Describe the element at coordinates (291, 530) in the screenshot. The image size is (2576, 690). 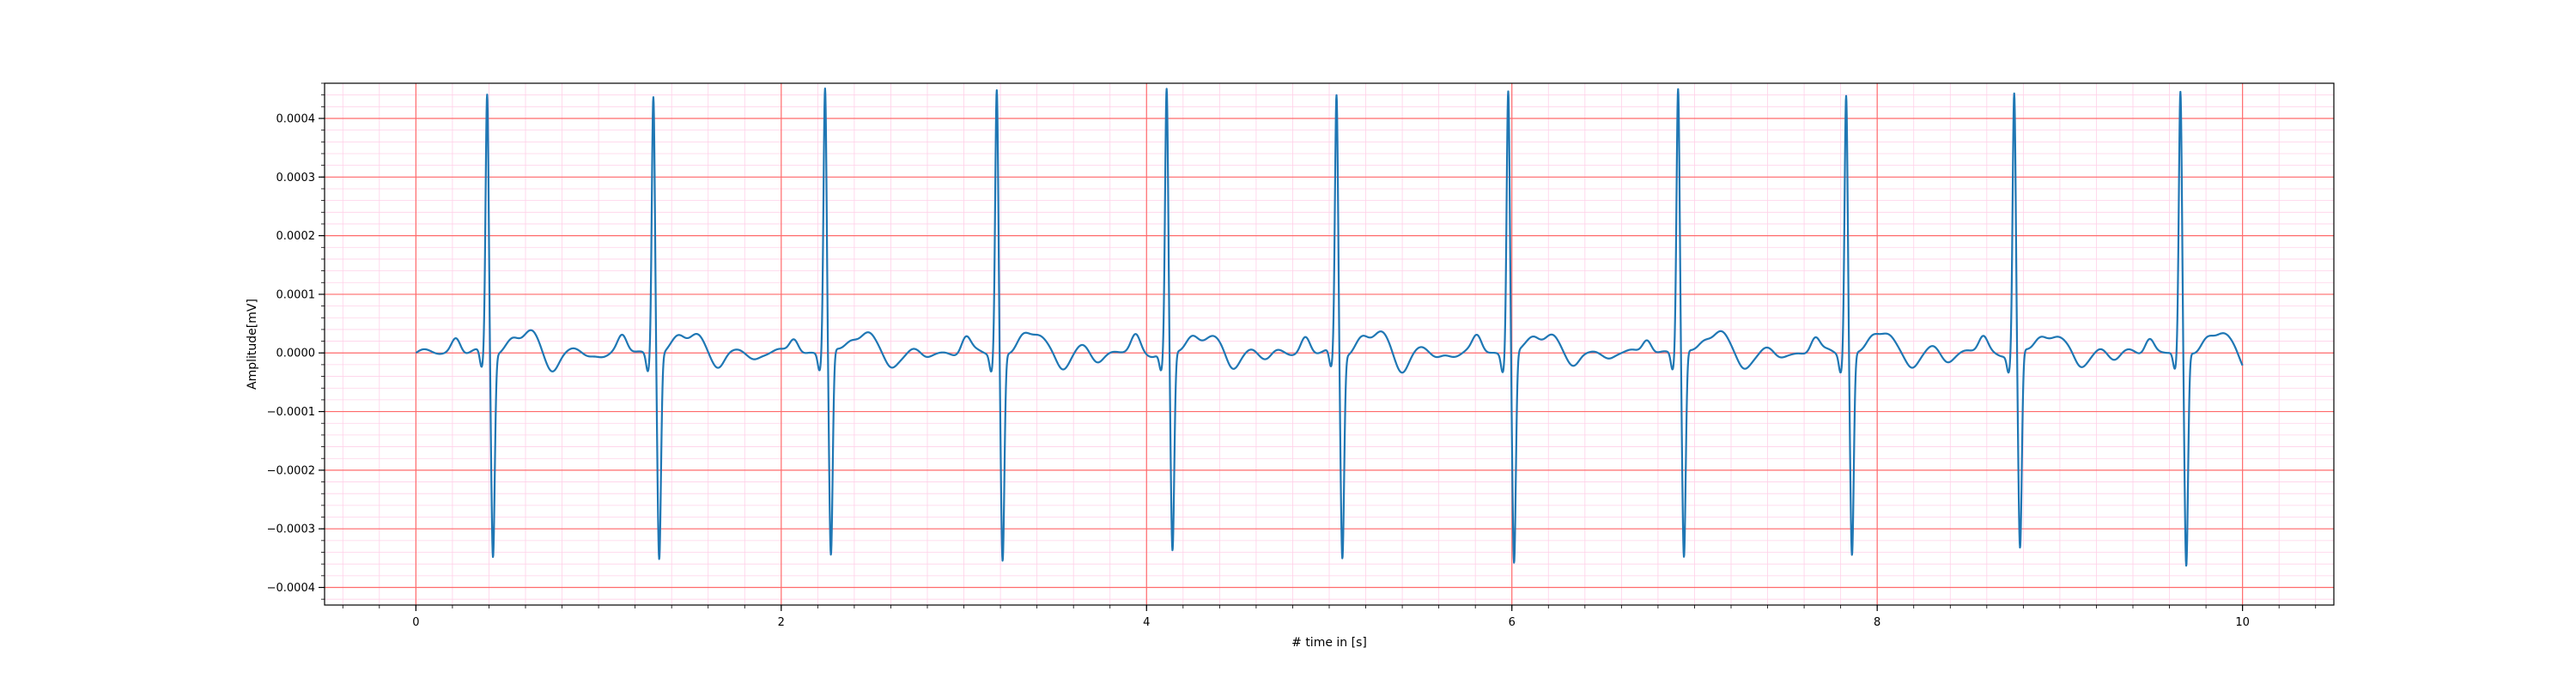
I see `y-tick-label: −0.0003` at that location.